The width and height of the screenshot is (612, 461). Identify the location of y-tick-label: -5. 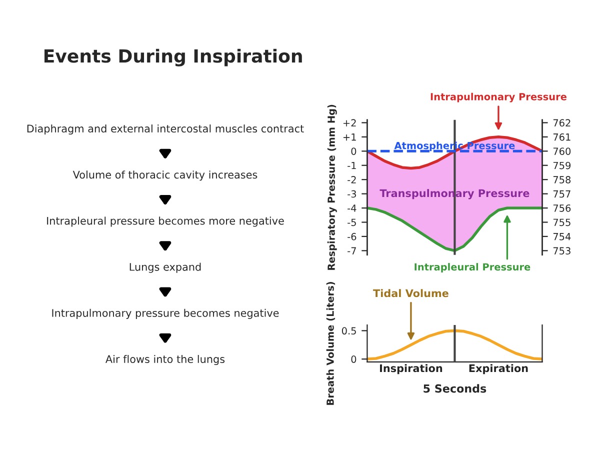
(352, 222).